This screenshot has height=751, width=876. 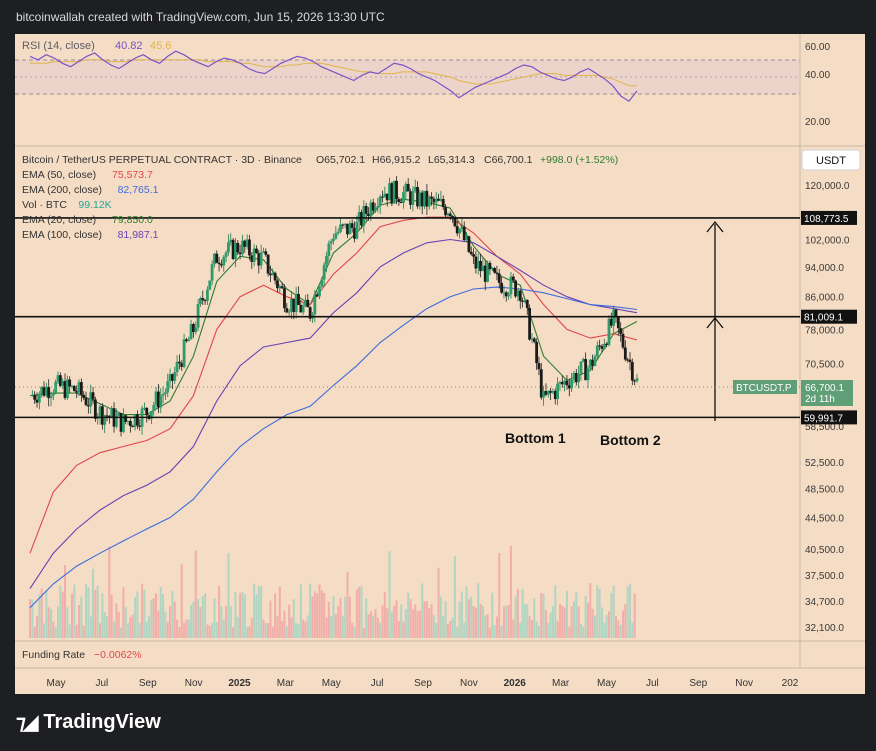 I want to click on time-tick-label: 202, so click(x=790, y=683).